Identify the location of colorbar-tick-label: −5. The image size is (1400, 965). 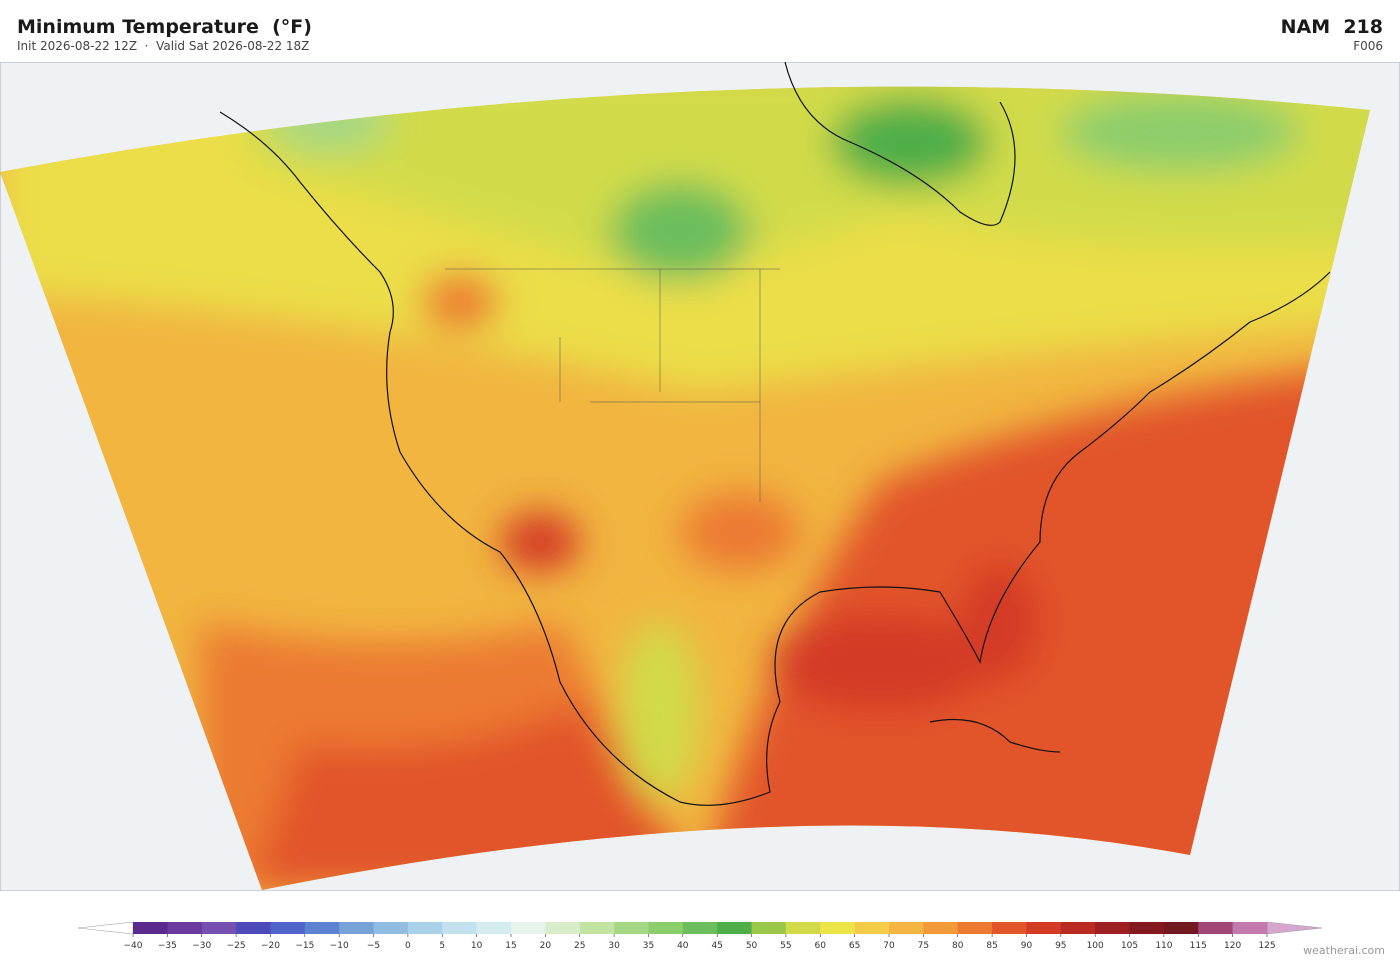
(373, 946).